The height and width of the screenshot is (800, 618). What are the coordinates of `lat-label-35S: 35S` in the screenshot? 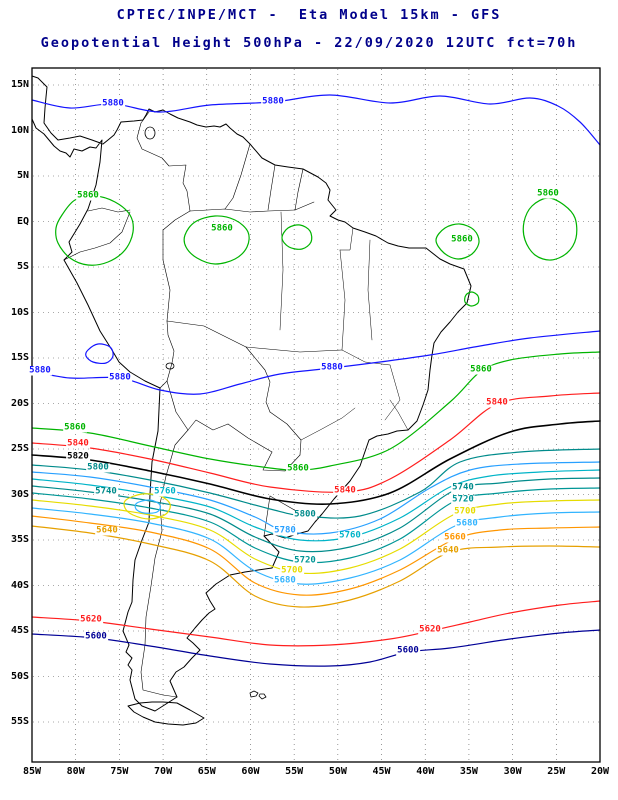 It's located at (19, 539).